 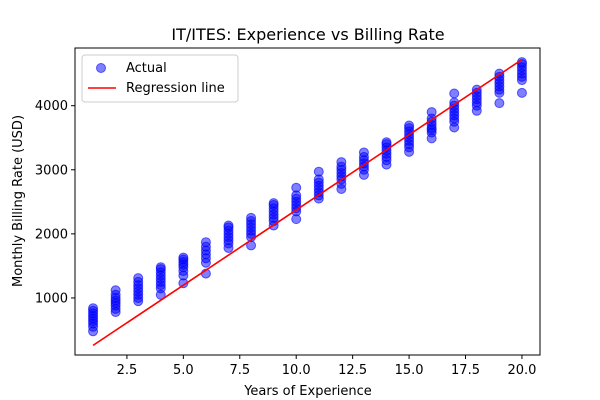 I want to click on y-tick-label: 4000, so click(x=51, y=106).